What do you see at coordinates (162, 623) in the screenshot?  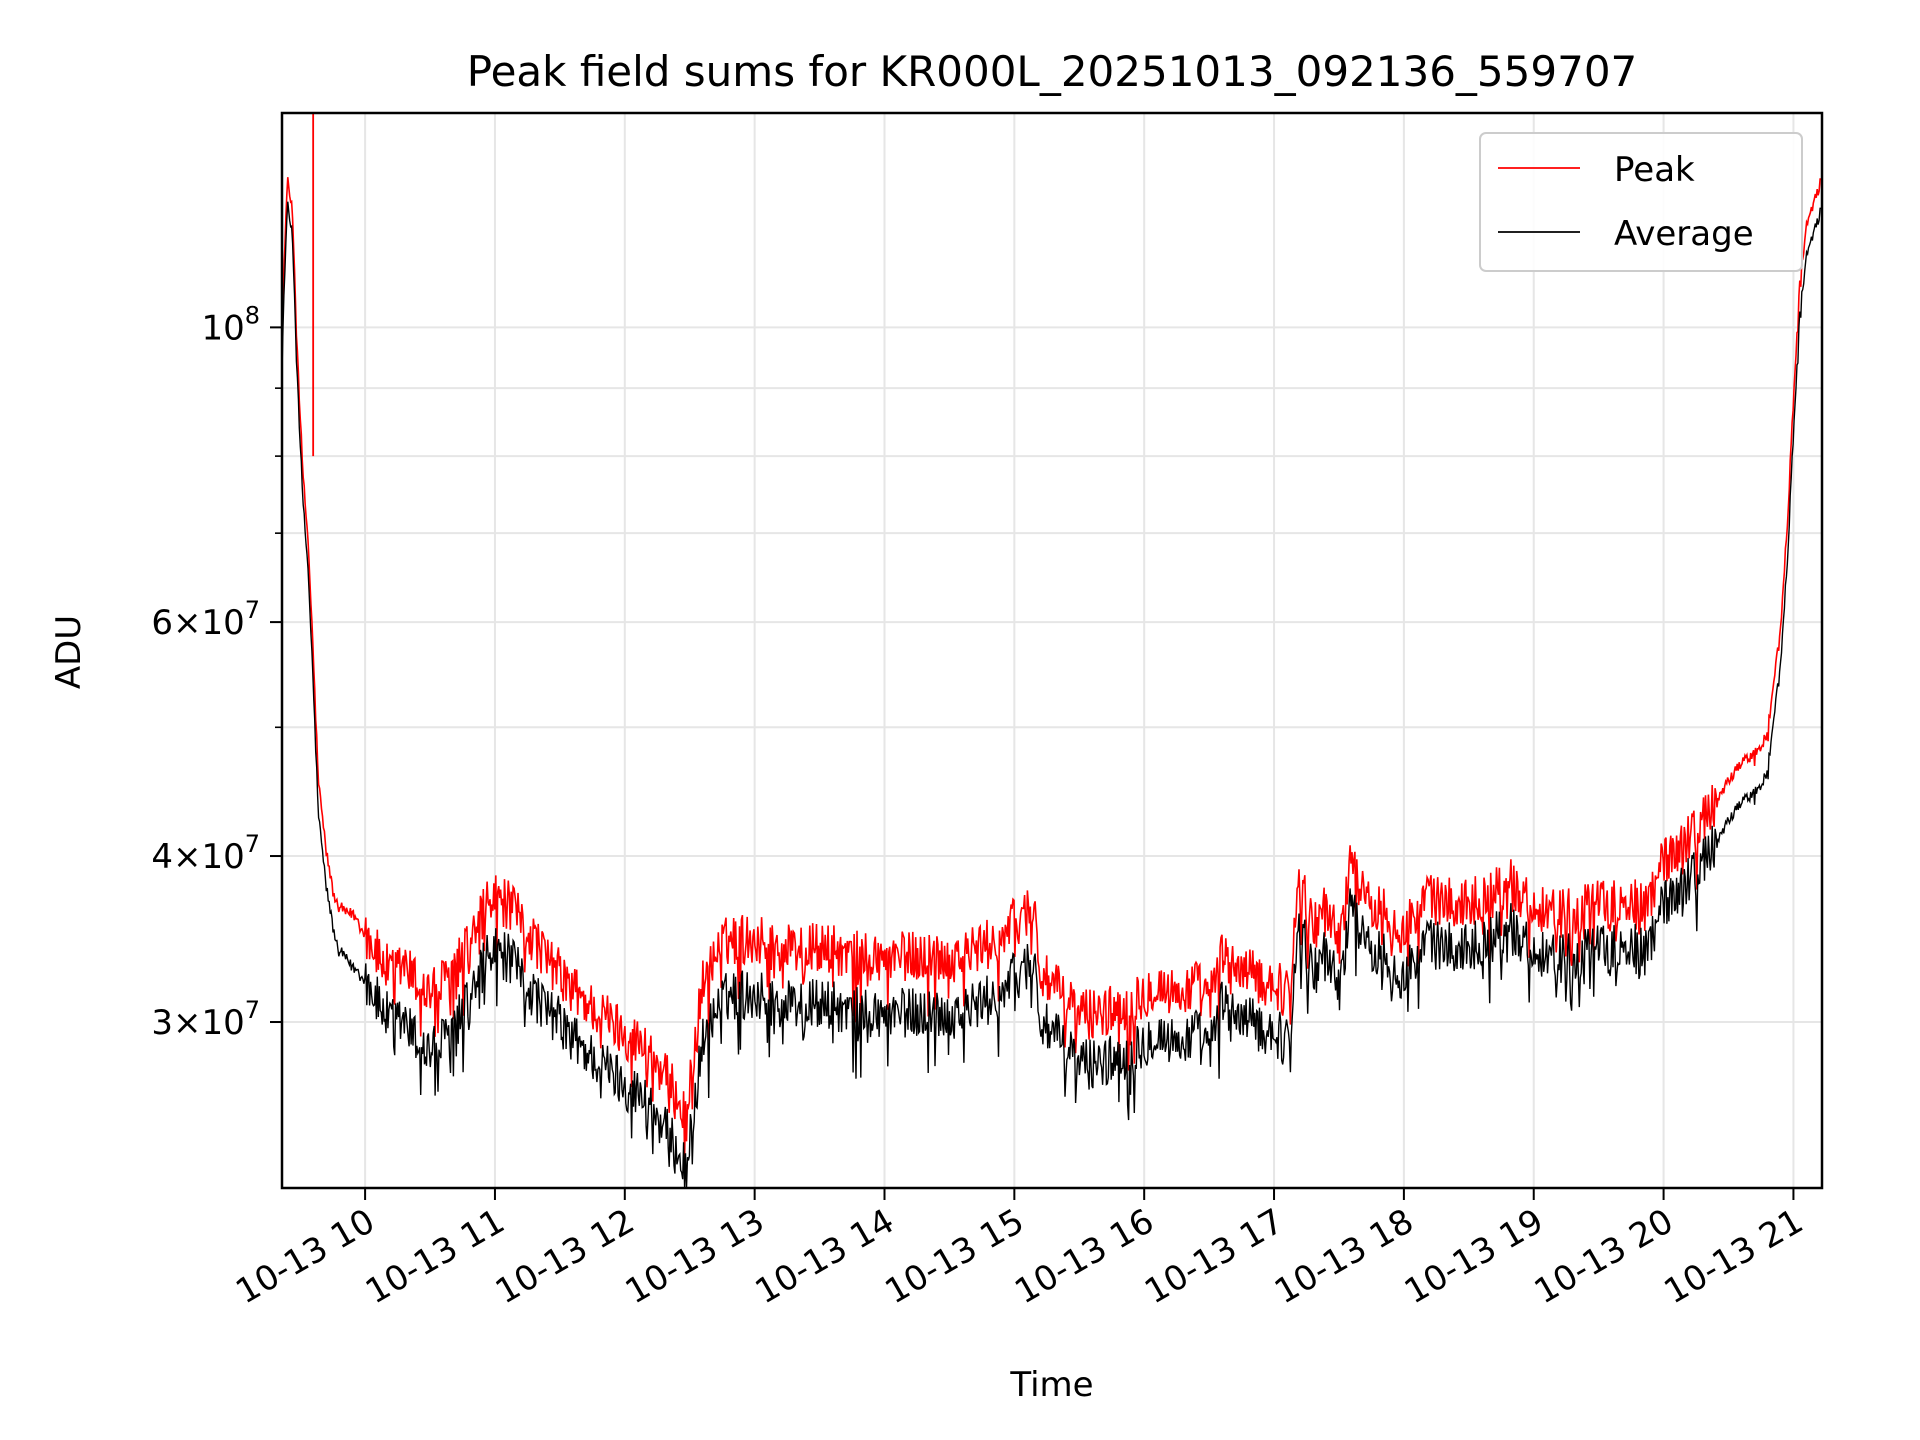 I see `y-tick-mantissa: 6` at bounding box center [162, 623].